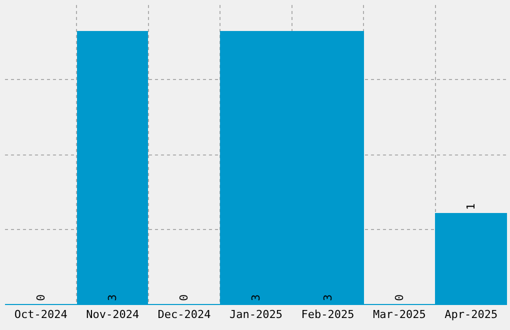 The height and width of the screenshot is (330, 510). What do you see at coordinates (471, 315) in the screenshot?
I see `x-tick-label: Apr-2025` at bounding box center [471, 315].